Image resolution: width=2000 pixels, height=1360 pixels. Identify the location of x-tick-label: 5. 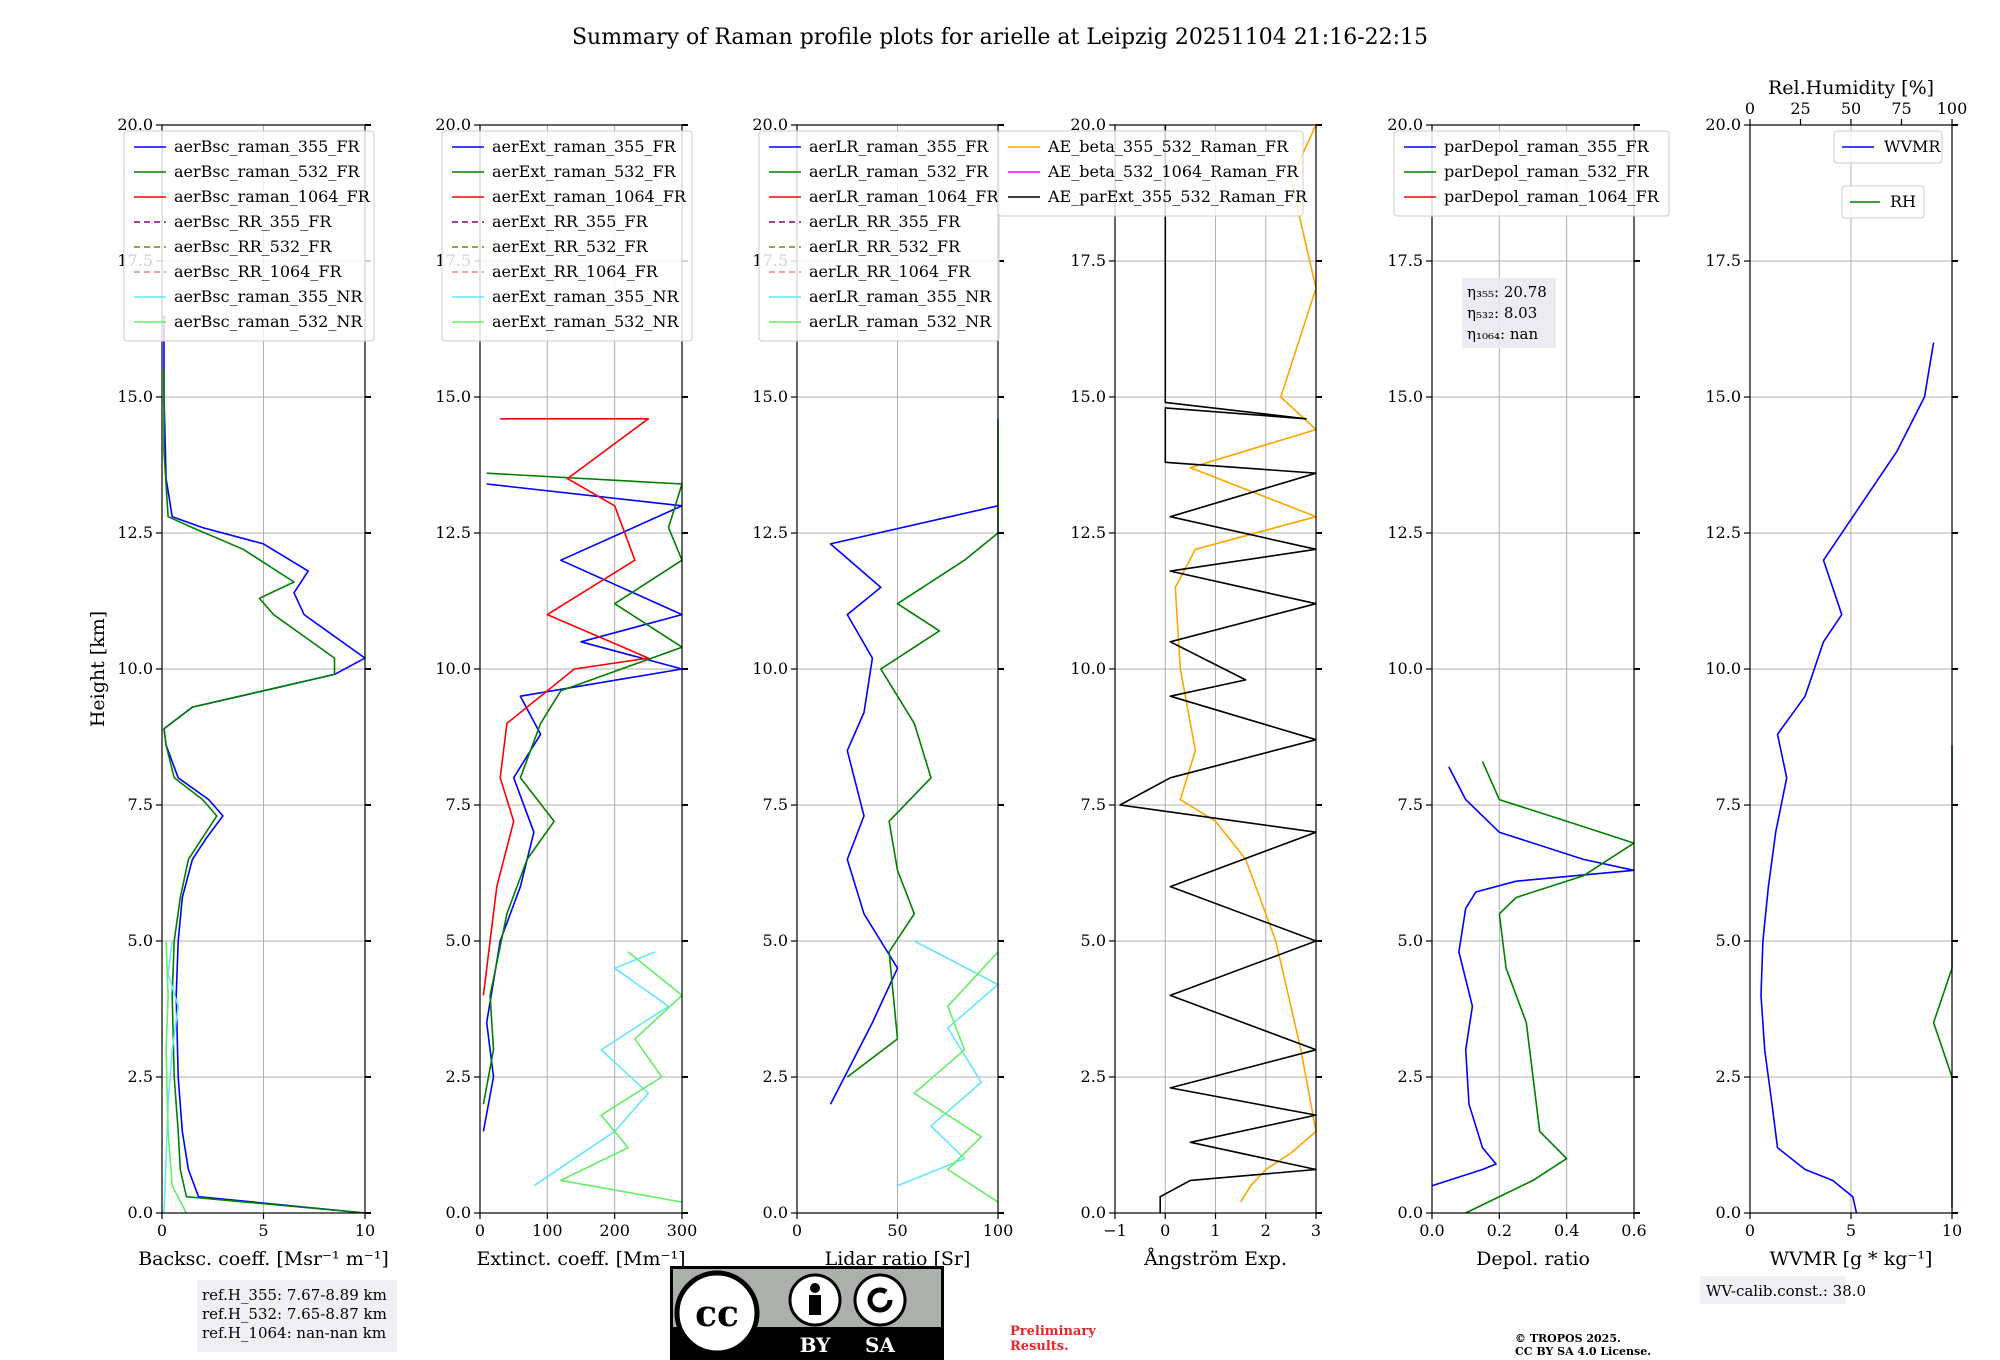
(1851, 1230).